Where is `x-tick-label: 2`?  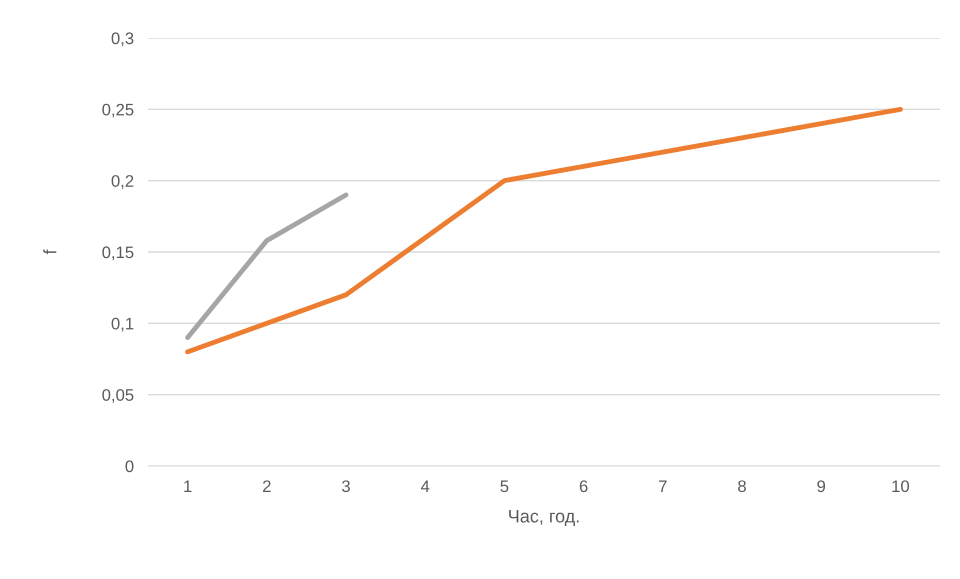 x-tick-label: 2 is located at coordinates (267, 486).